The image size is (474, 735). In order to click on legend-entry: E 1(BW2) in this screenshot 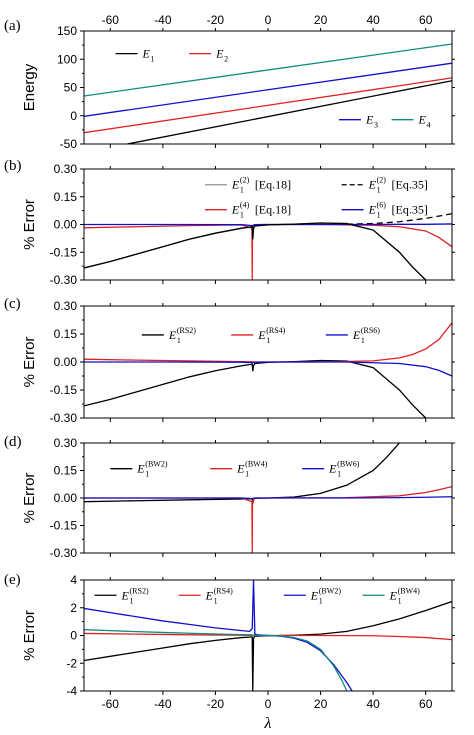, I will do `click(139, 469)`.